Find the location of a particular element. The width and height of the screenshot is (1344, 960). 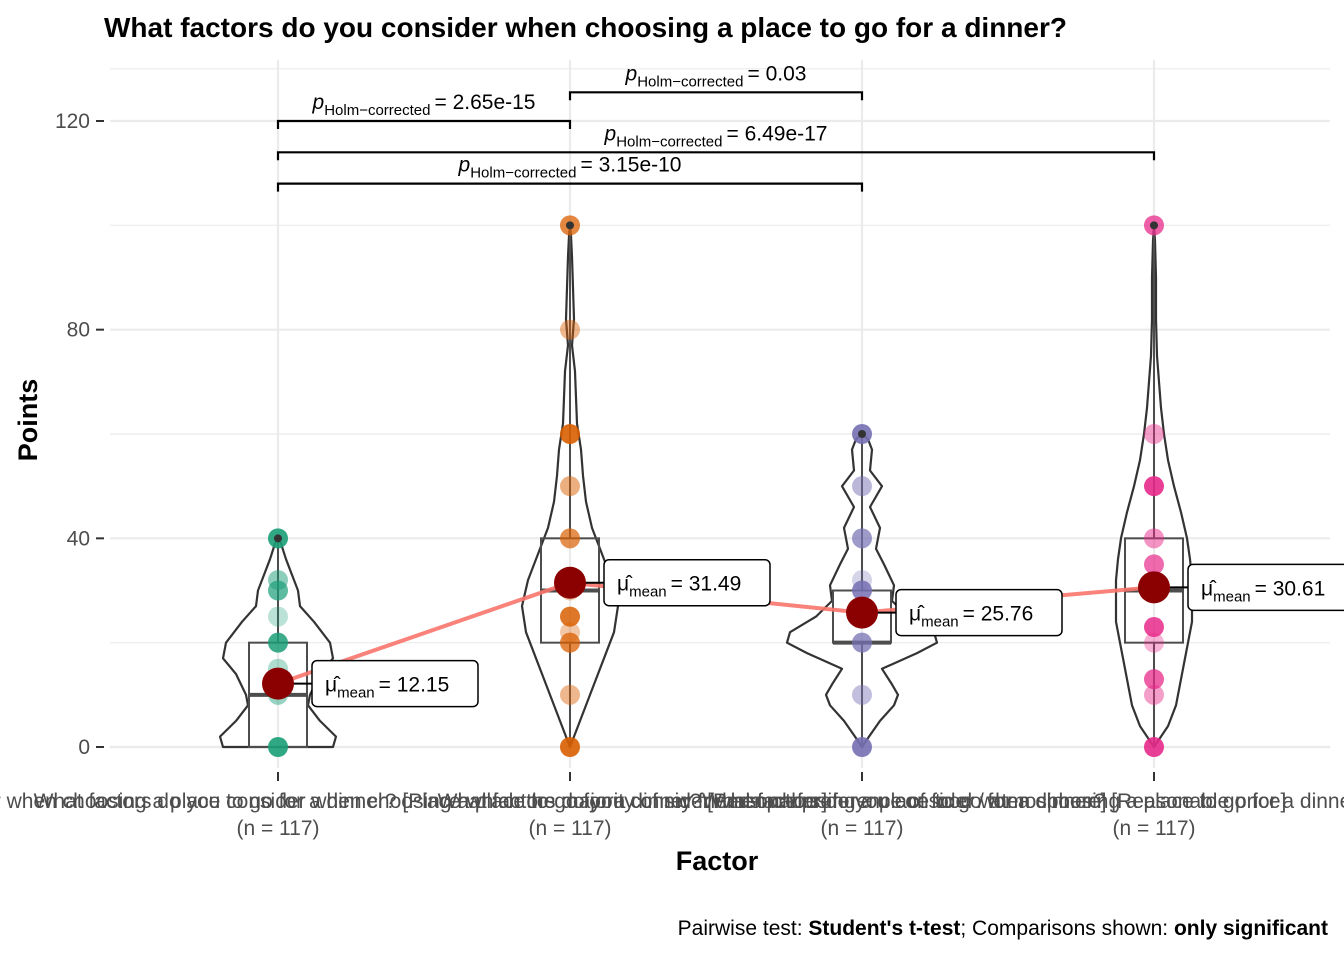

y-tick-label: 40 is located at coordinates (78, 538).